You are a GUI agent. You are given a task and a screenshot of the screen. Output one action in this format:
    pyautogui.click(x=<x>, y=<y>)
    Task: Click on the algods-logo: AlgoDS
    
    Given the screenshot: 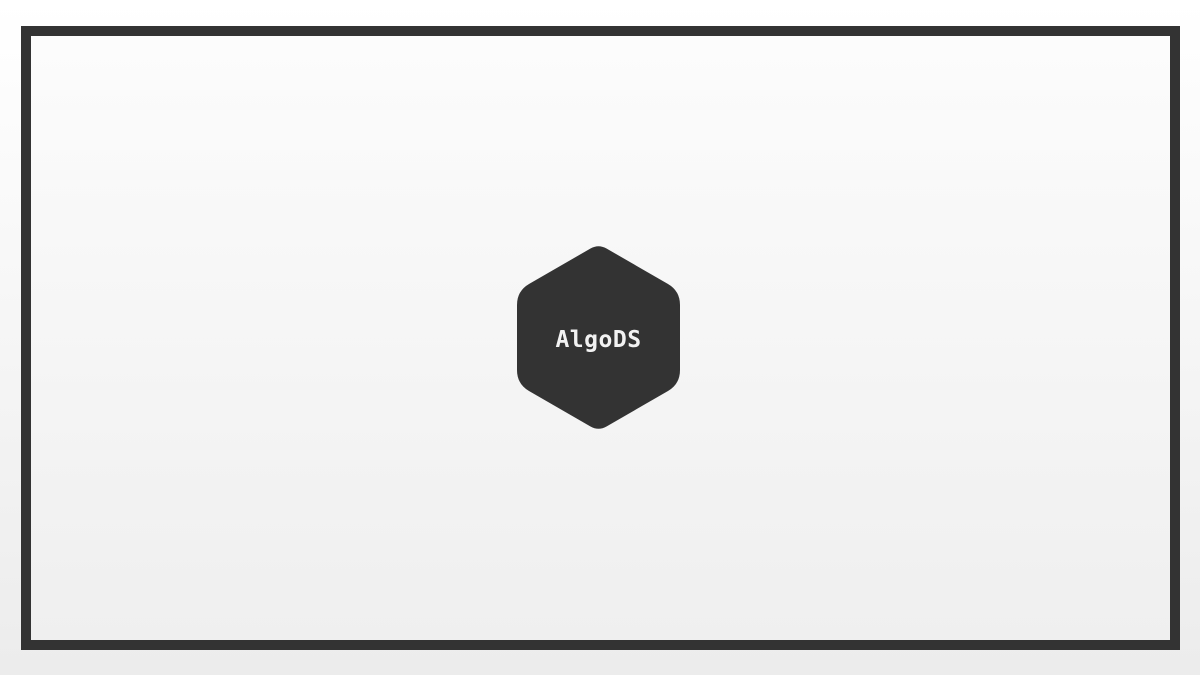 What is the action you would take?
    pyautogui.click(x=598, y=337)
    